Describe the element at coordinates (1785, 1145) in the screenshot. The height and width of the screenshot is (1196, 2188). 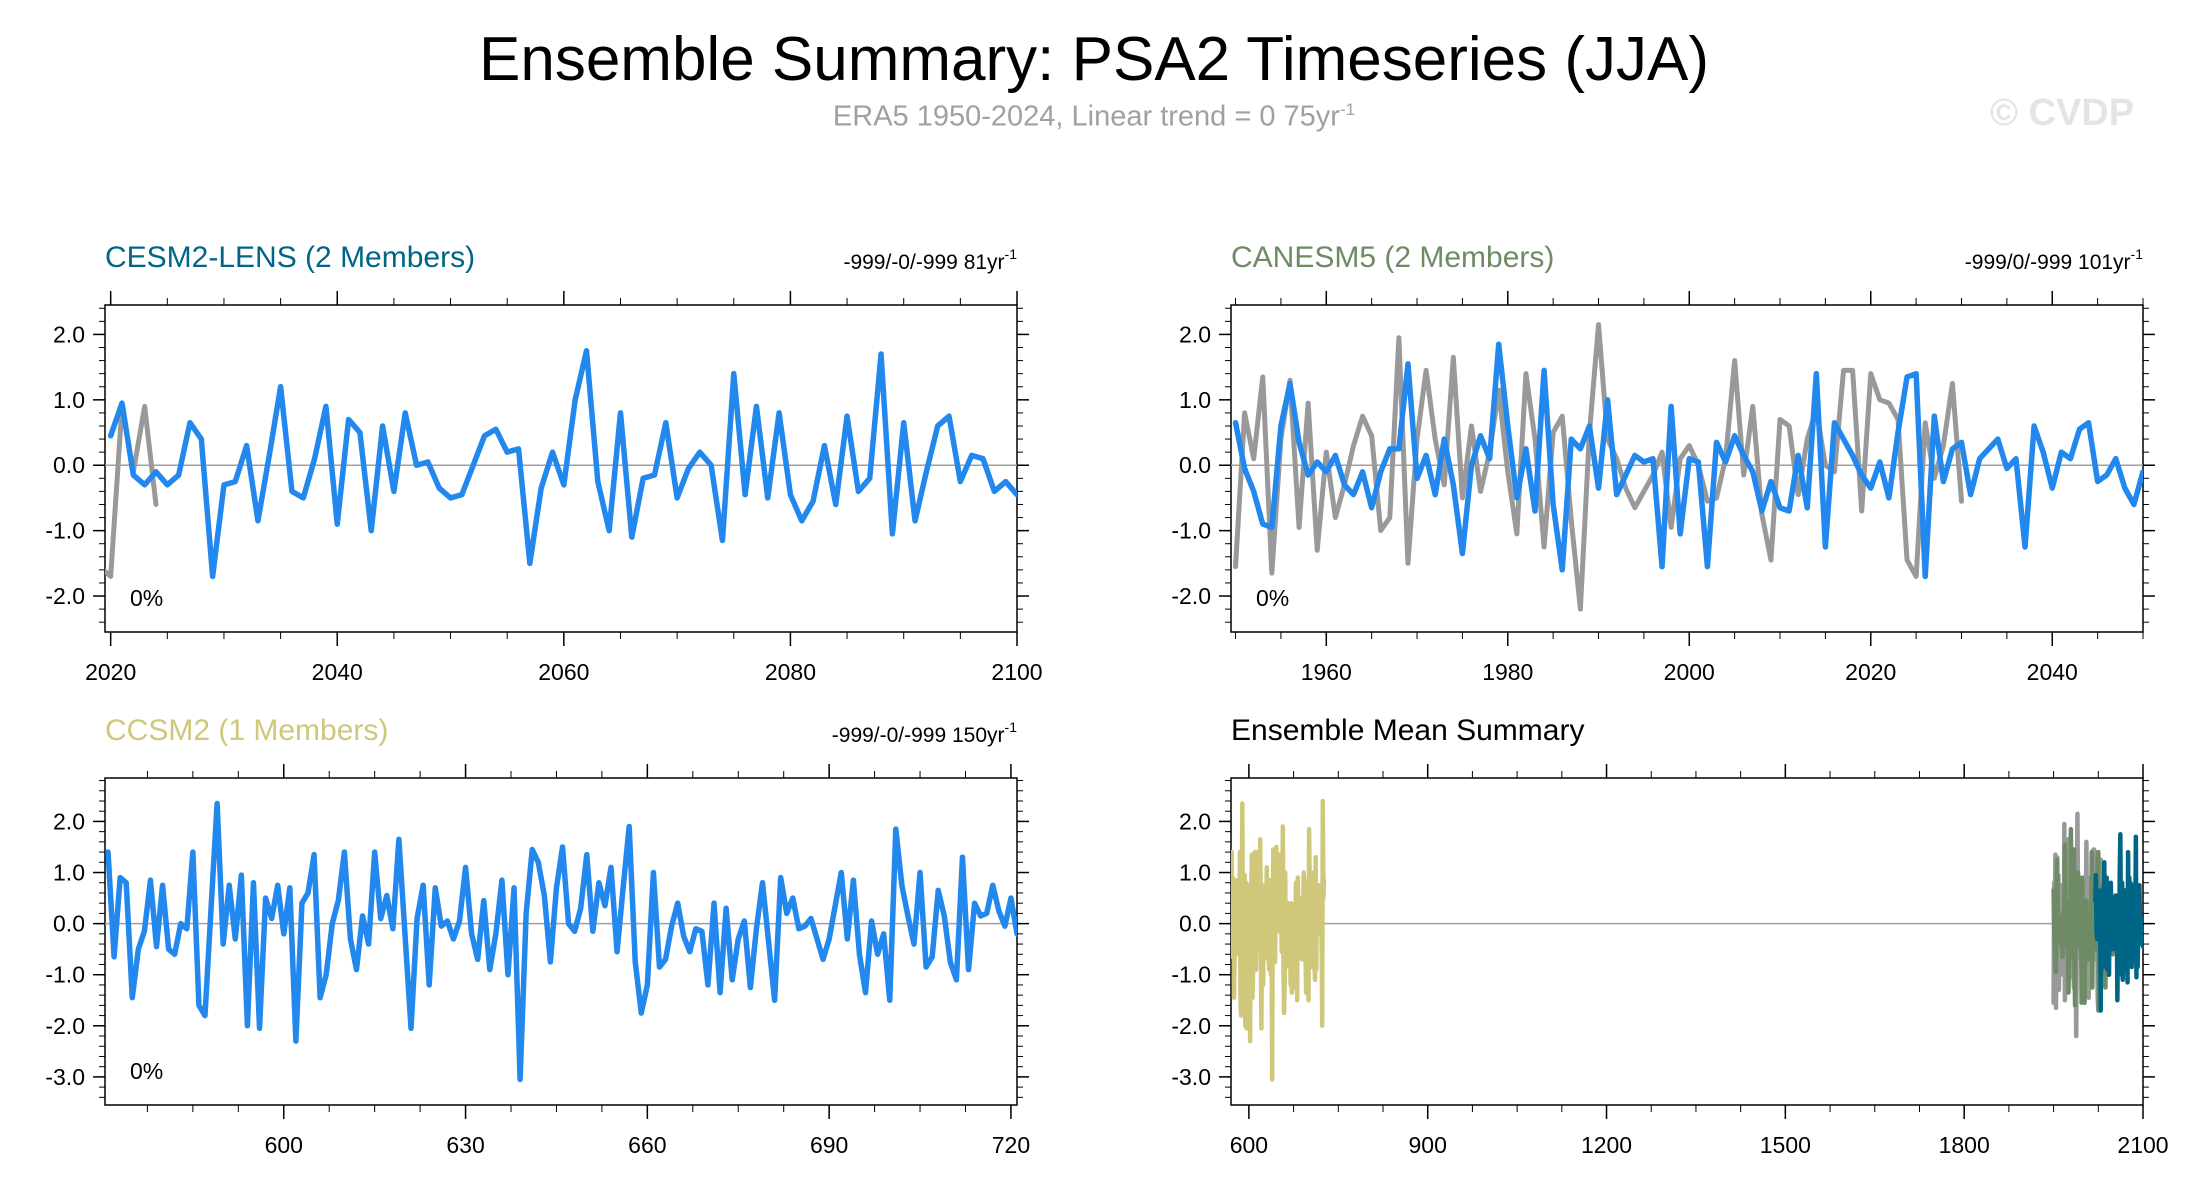
I see `x-tick-label: 1500` at that location.